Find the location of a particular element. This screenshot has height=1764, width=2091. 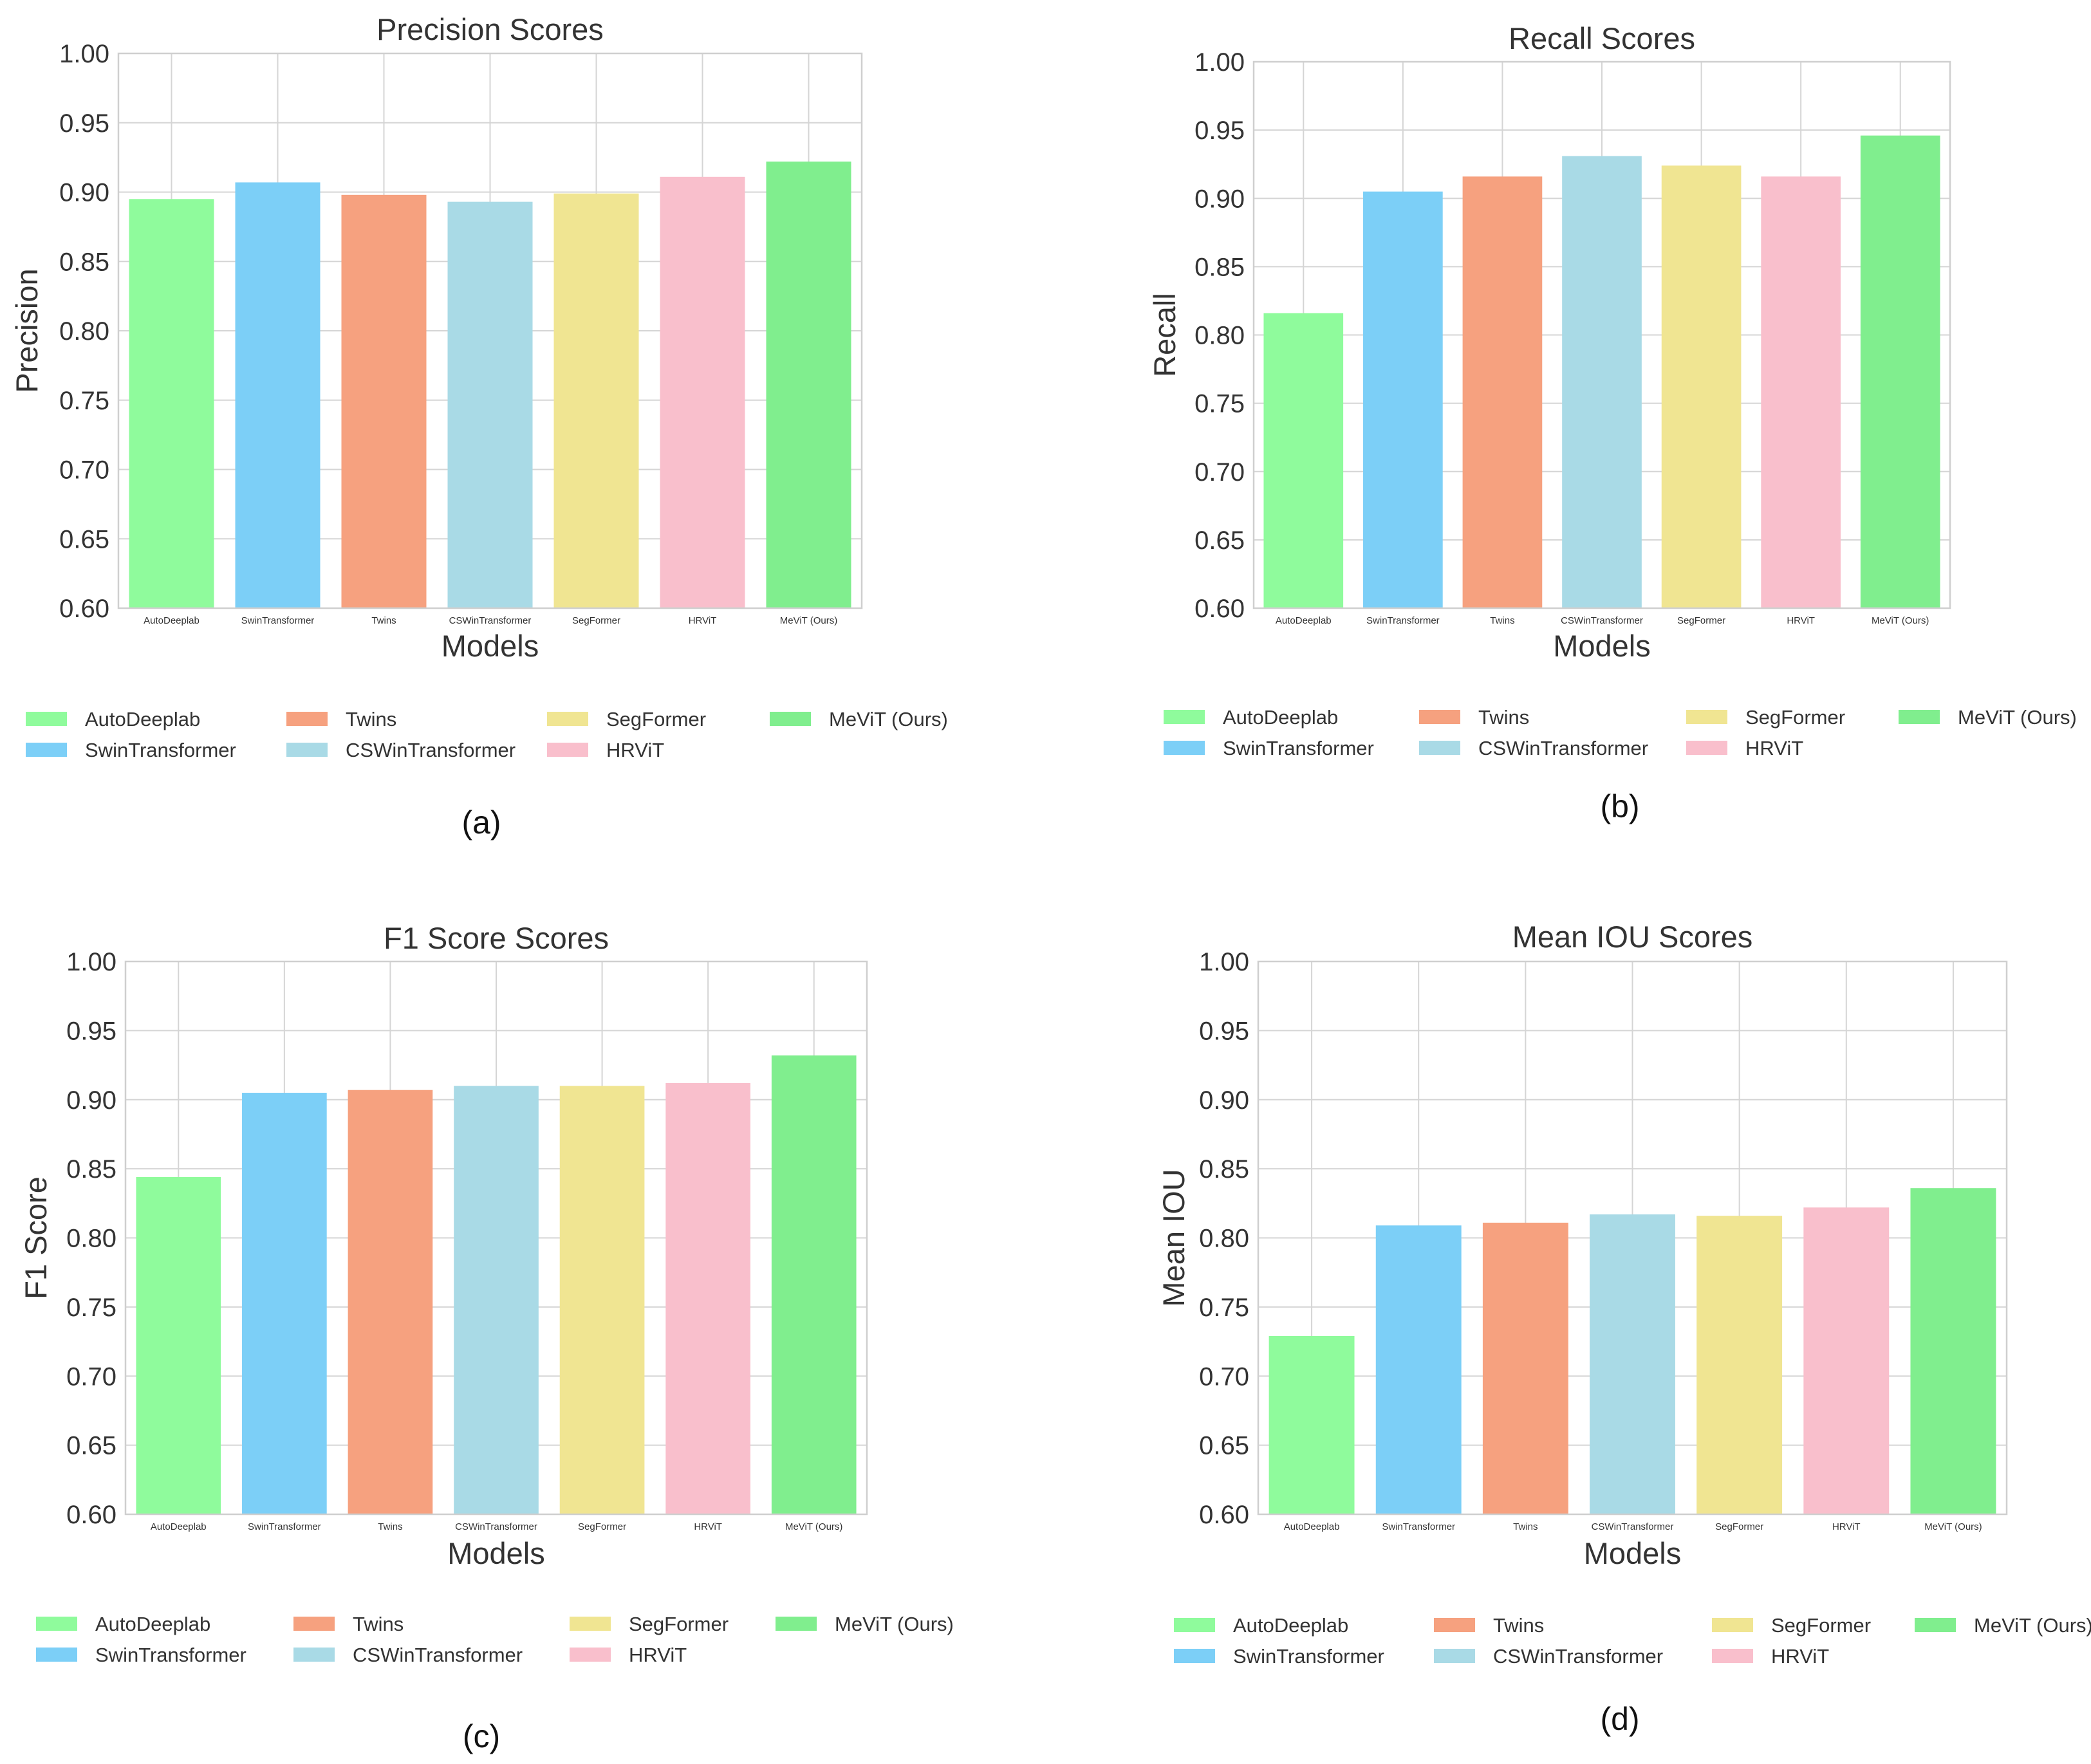

chart-title: Precision Scores is located at coordinates (490, 29).